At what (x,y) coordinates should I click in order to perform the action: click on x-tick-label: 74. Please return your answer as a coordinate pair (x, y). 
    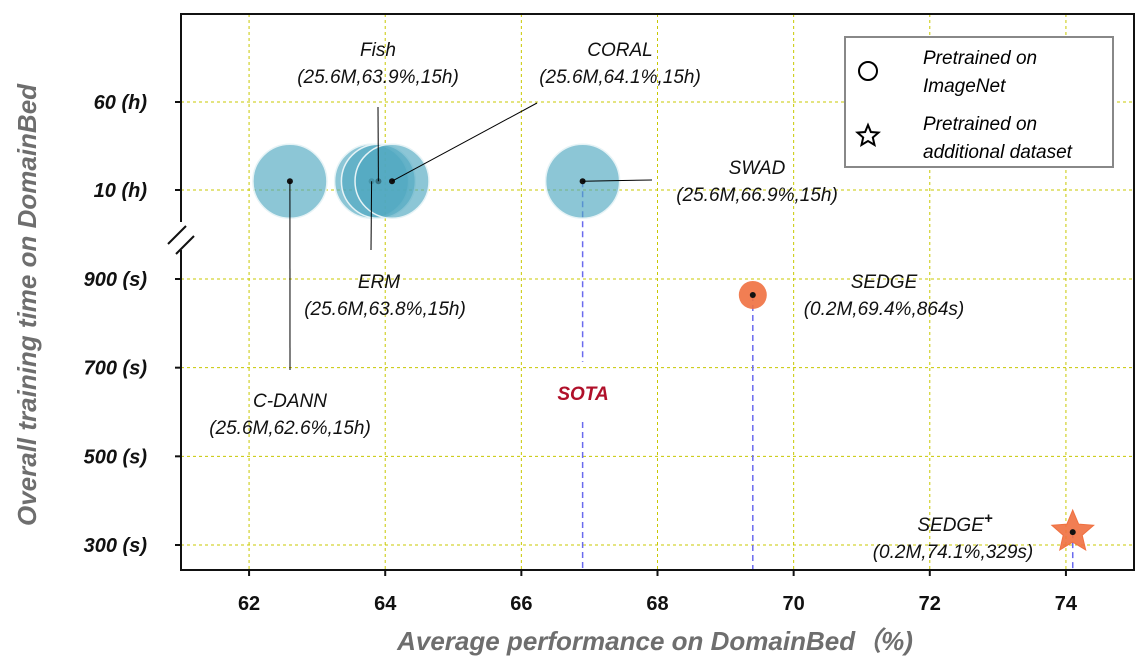
    Looking at the image, I should click on (1066, 604).